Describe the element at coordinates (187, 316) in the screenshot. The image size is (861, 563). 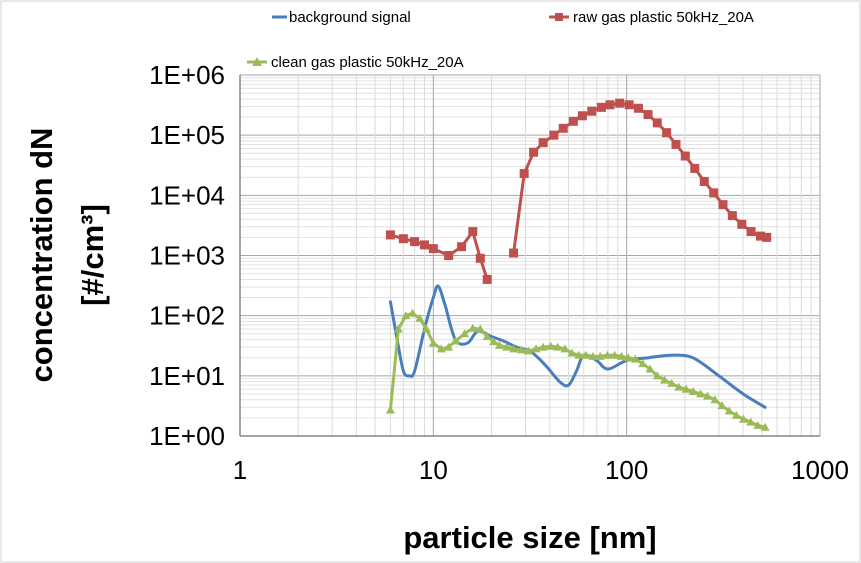
I see `y-tick-label: 1E+02` at that location.